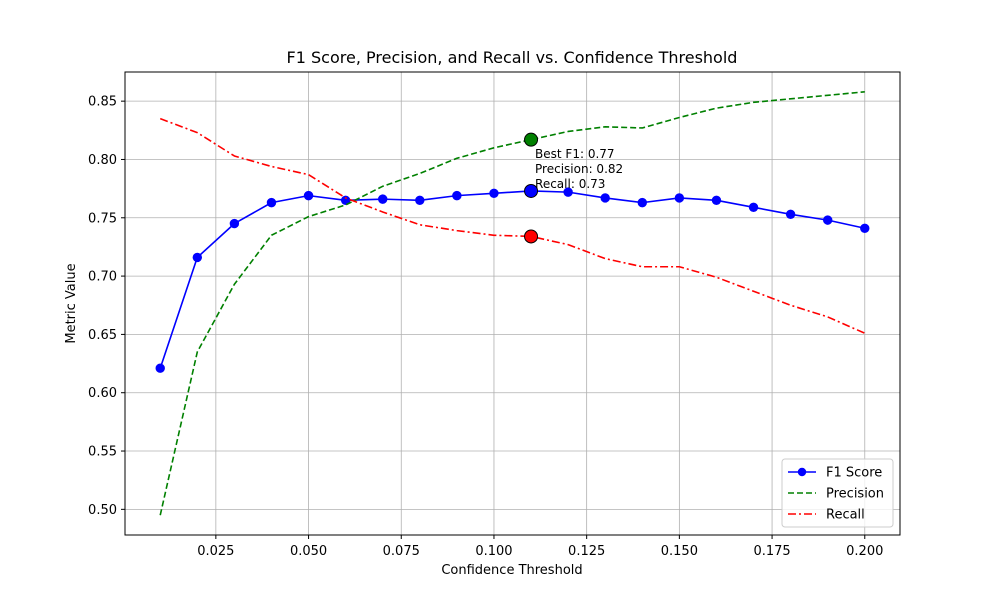 This screenshot has width=1000, height=600. I want to click on x-tick-label: 0.125, so click(586, 551).